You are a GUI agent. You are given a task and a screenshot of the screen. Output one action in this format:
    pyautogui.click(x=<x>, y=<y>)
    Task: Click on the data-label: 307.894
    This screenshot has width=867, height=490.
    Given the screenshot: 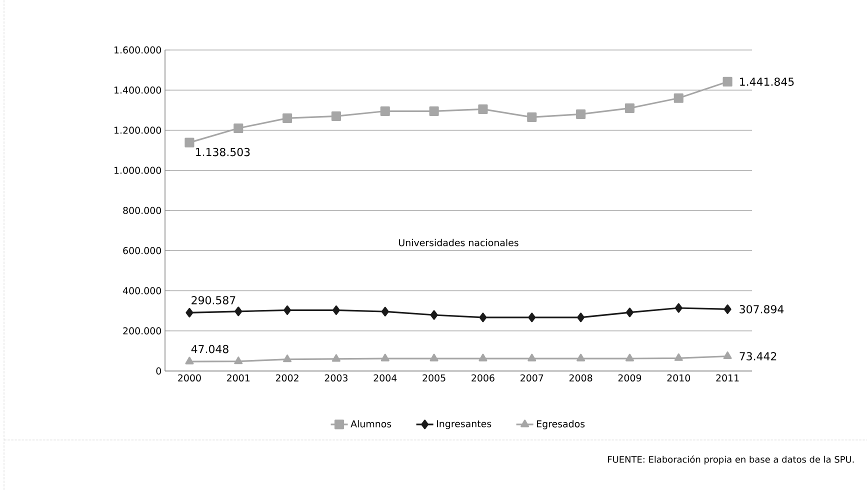 What is the action you would take?
    pyautogui.click(x=762, y=309)
    